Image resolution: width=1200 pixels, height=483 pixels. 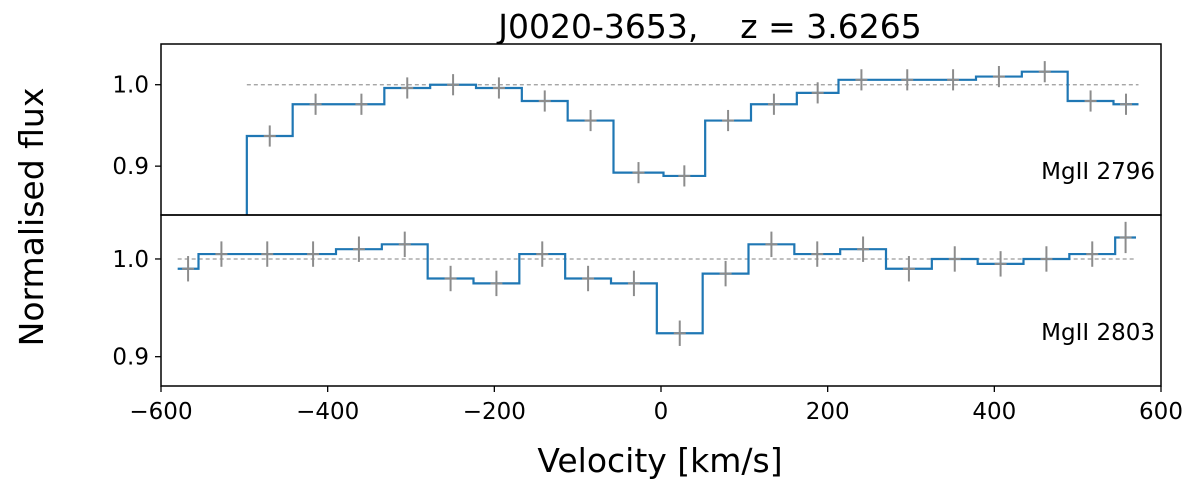 What do you see at coordinates (828, 412) in the screenshot?
I see `x-tick-label: 200` at bounding box center [828, 412].